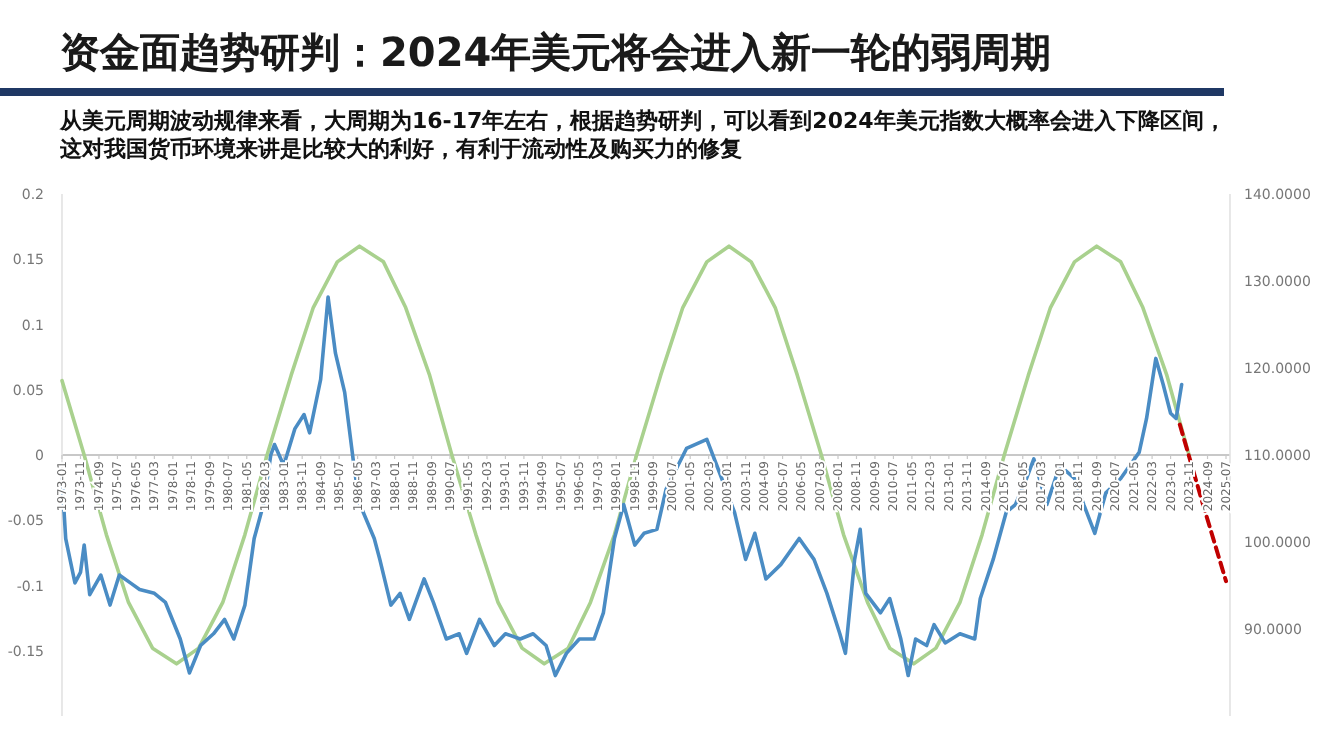 The image size is (1320, 744). Describe the element at coordinates (556, 52) in the screenshot. I see `chart-title: 资金面趋势研判：2024年美元将会进入新一轮的弱周期` at that location.